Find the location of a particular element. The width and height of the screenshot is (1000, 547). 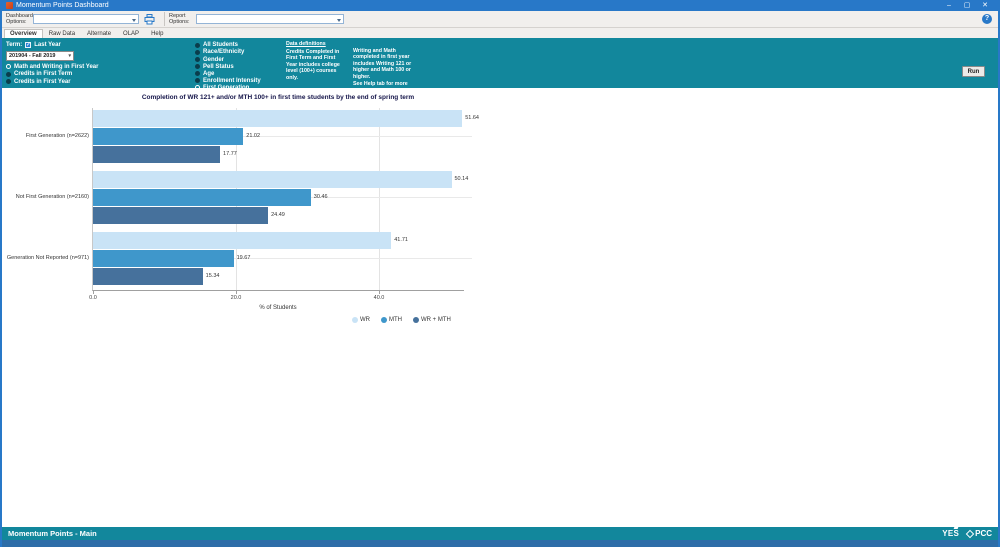

breakdown-option-label: First Generation is located at coordinates (226, 88).